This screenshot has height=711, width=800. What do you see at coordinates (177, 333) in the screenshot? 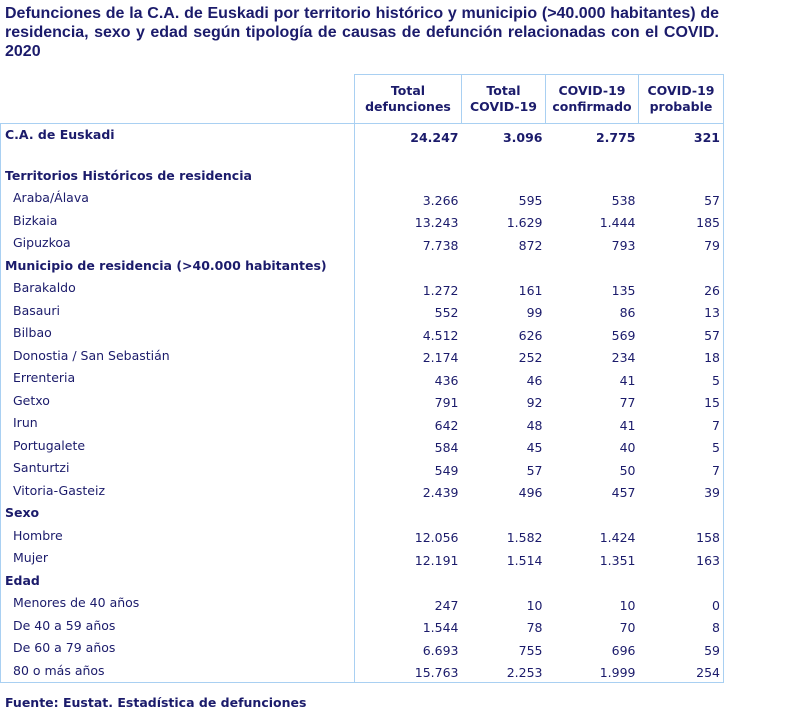
I see `row-label: Bilbao` at bounding box center [177, 333].